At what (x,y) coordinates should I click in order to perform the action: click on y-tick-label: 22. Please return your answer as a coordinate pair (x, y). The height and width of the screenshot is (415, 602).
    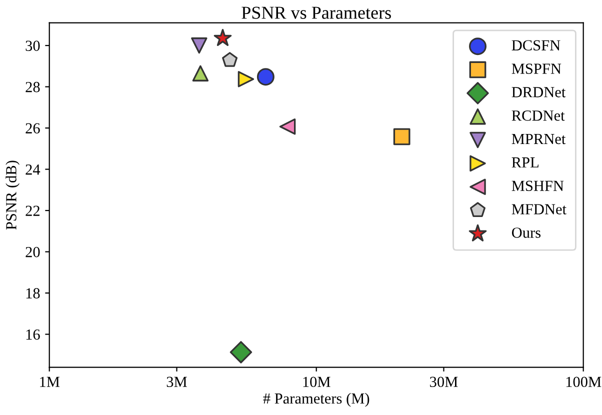
    Looking at the image, I should click on (33, 211).